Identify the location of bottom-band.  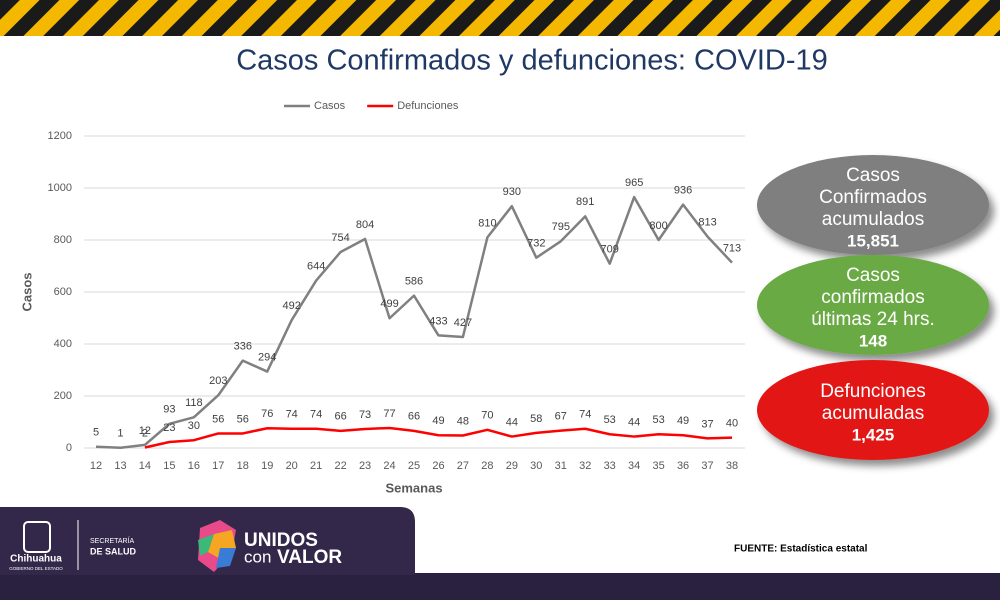
(500, 586).